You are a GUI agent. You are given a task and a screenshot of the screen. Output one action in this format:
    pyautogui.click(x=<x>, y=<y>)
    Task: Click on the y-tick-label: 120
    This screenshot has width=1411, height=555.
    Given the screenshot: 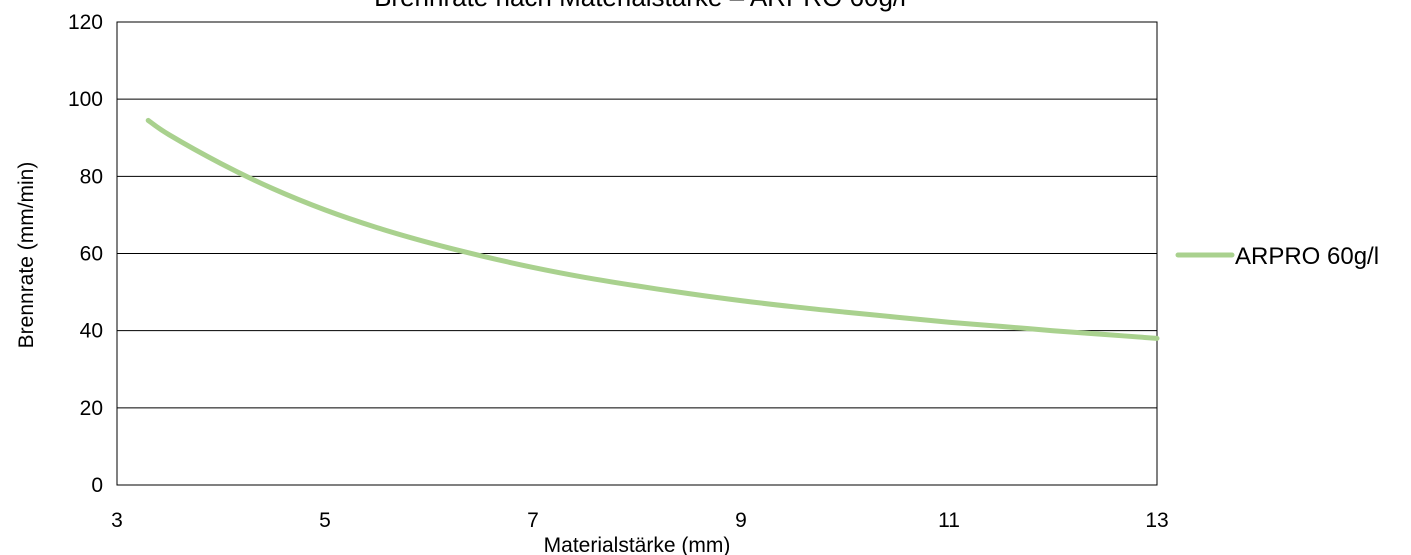 What is the action you would take?
    pyautogui.click(x=85, y=22)
    